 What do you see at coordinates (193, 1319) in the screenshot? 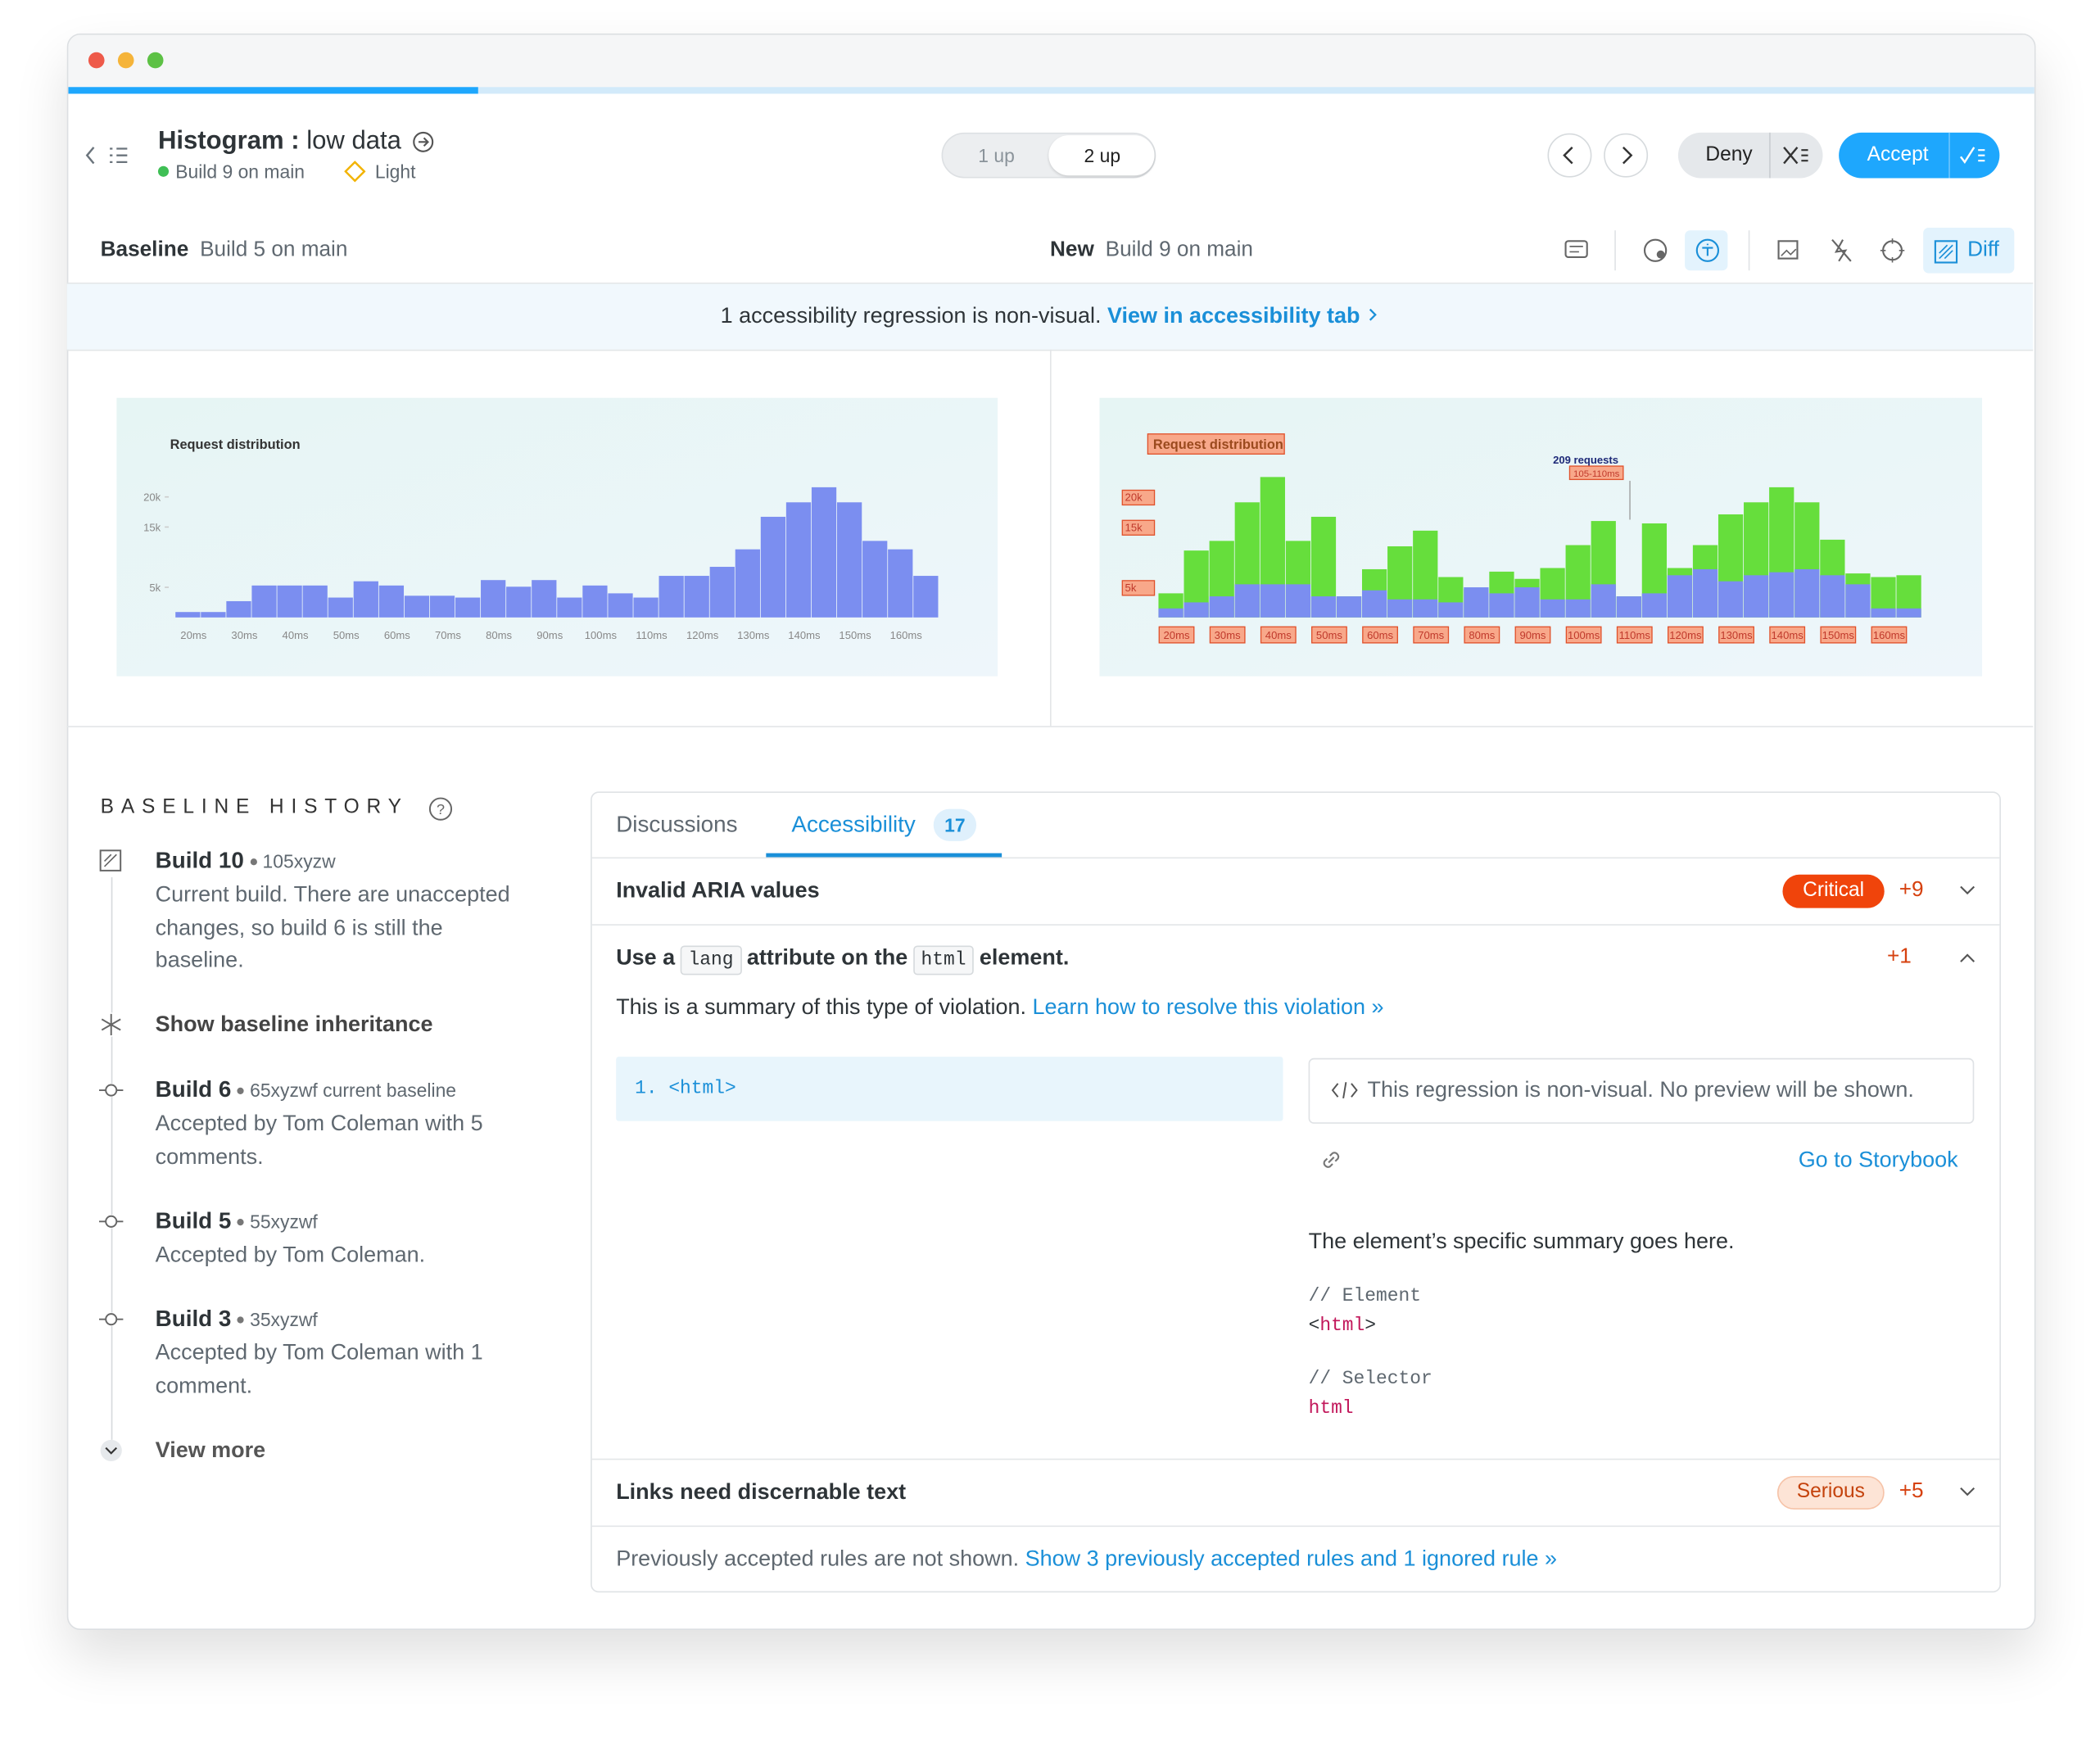
I see `build-number: Build 3` at bounding box center [193, 1319].